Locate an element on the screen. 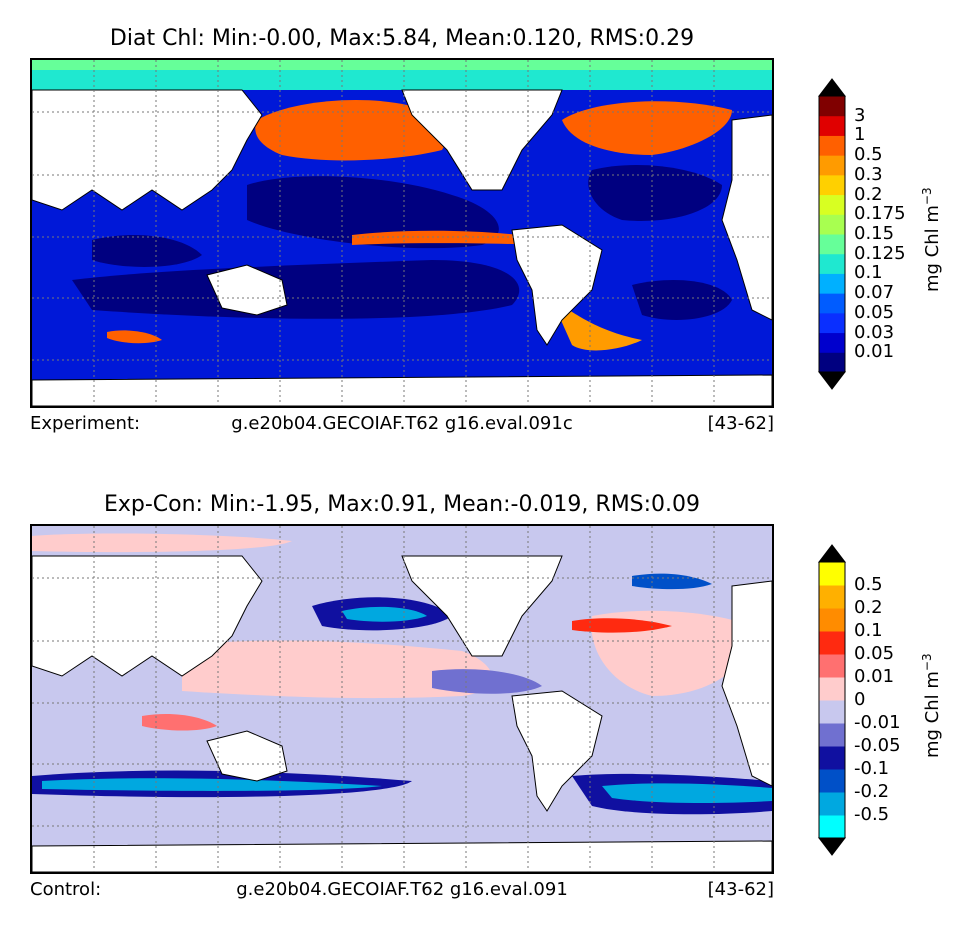 This screenshot has width=980, height=930. southern-ocean-core-negative is located at coordinates (212, 784).